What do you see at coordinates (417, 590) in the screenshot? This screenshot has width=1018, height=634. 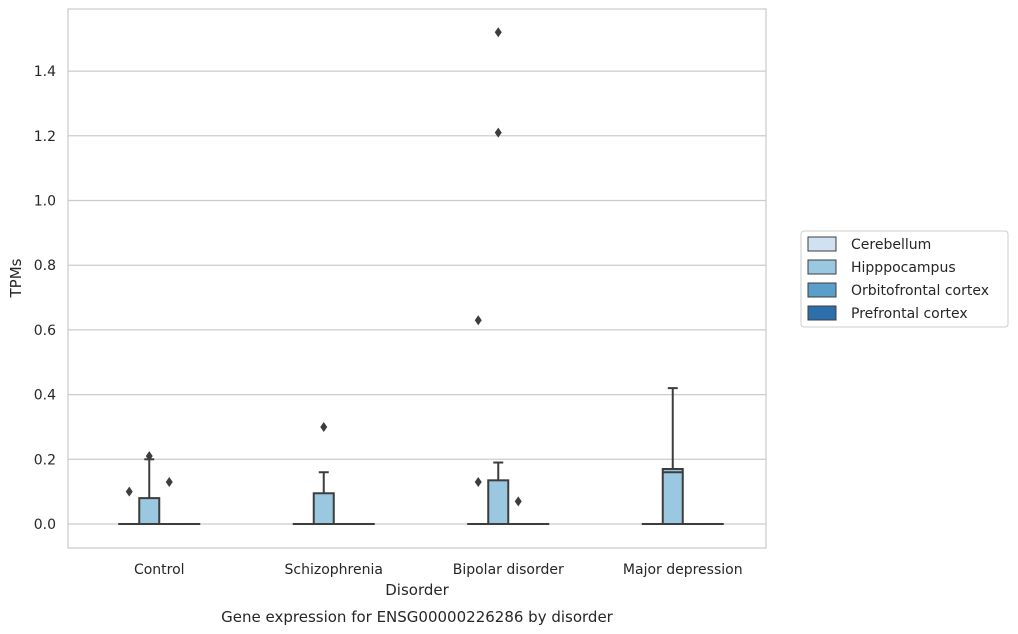 I see `x-axis-label: Disorder` at bounding box center [417, 590].